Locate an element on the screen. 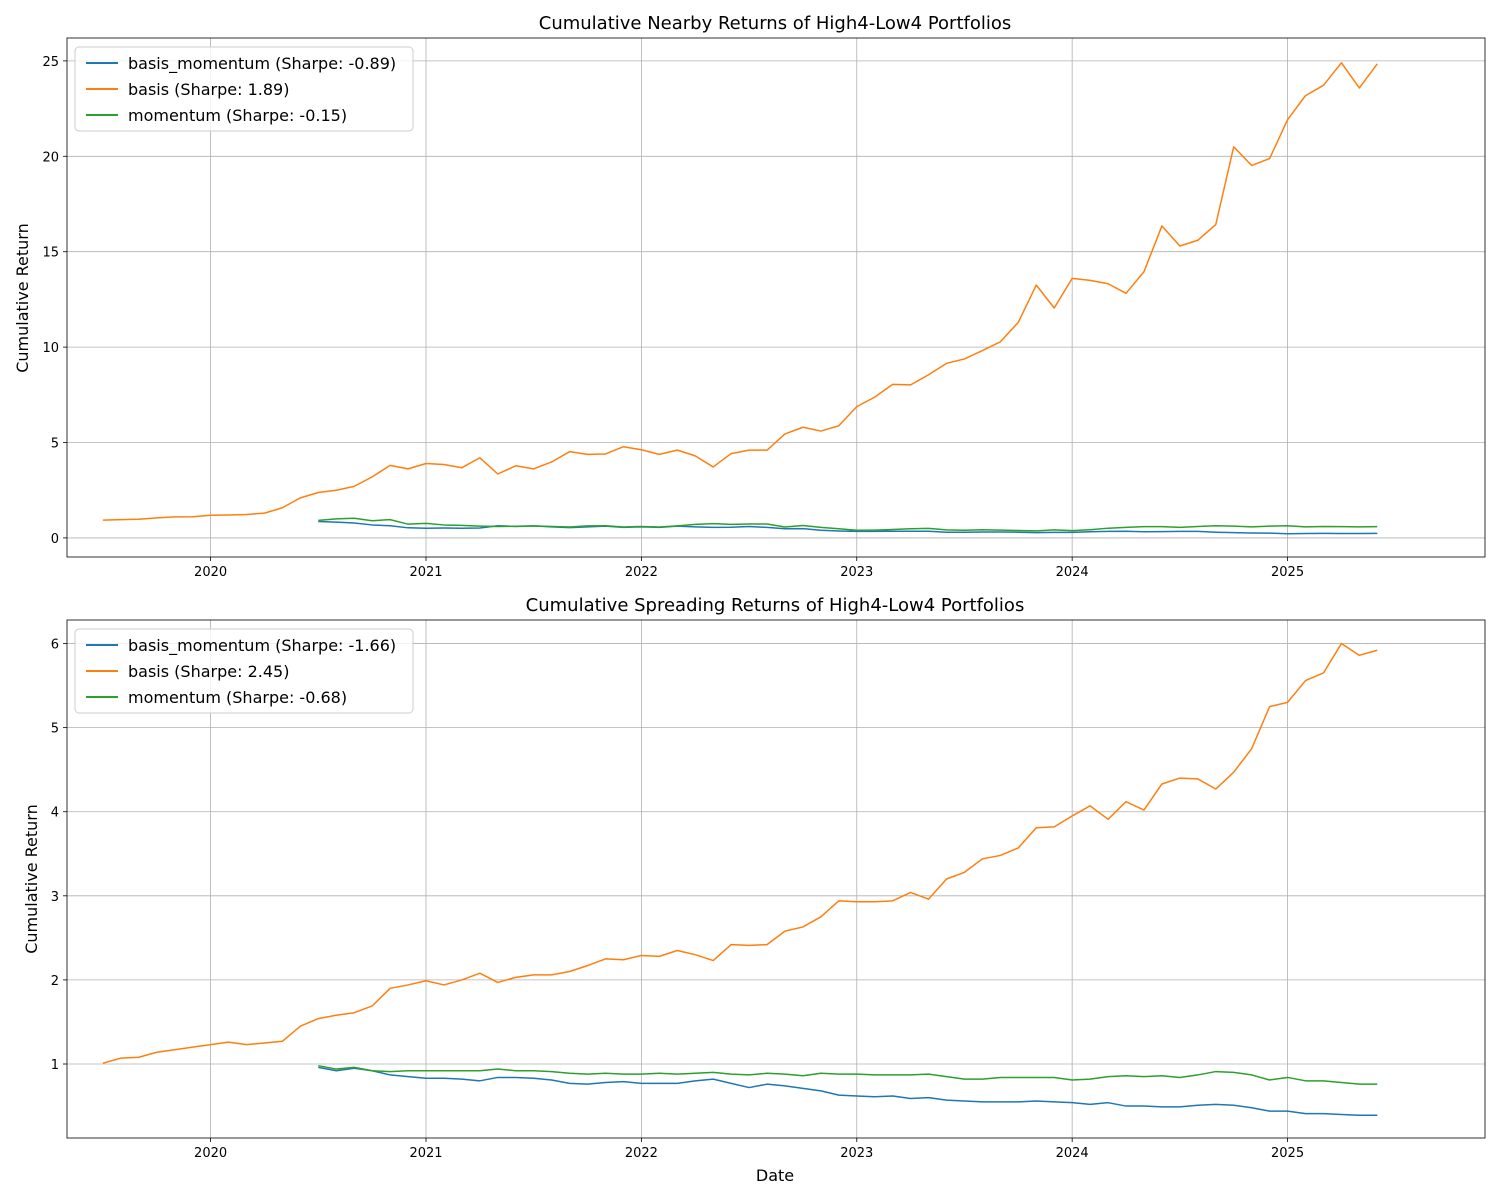  y-tick-label: 2 is located at coordinates (55, 981).